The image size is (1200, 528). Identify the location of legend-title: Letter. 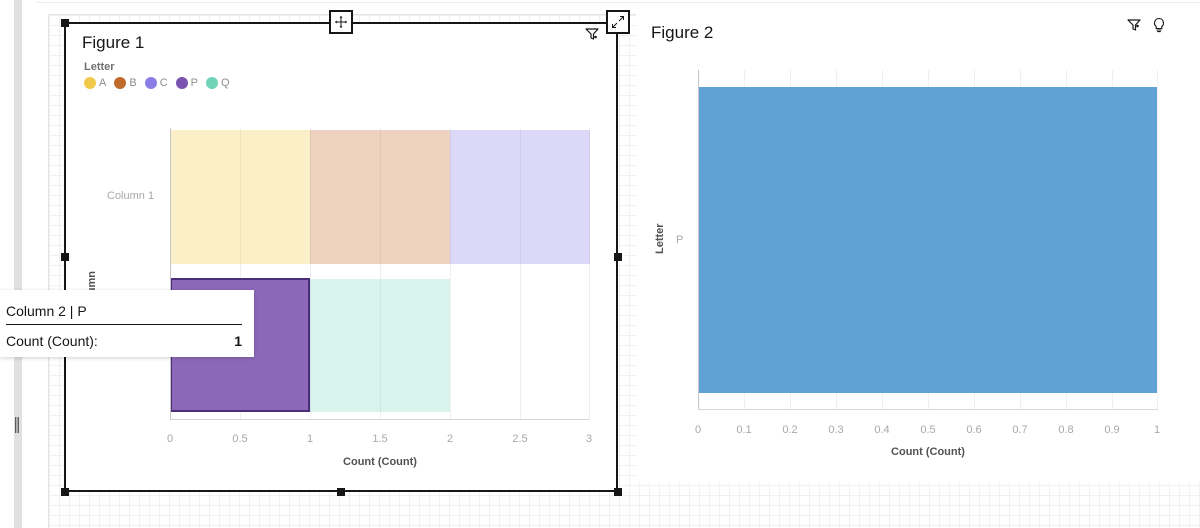
(99, 67).